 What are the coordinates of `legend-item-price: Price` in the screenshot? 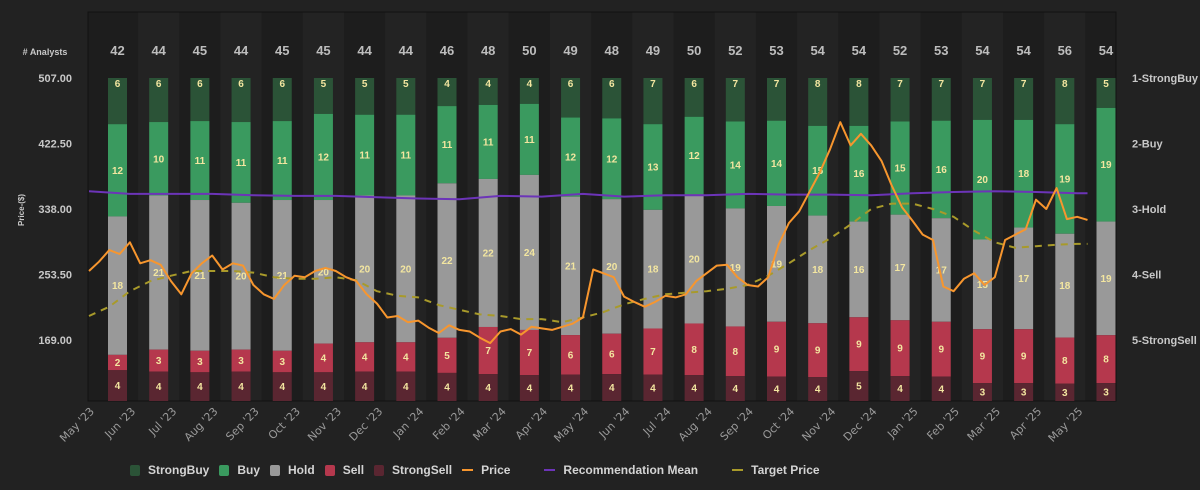 It's located at (486, 470).